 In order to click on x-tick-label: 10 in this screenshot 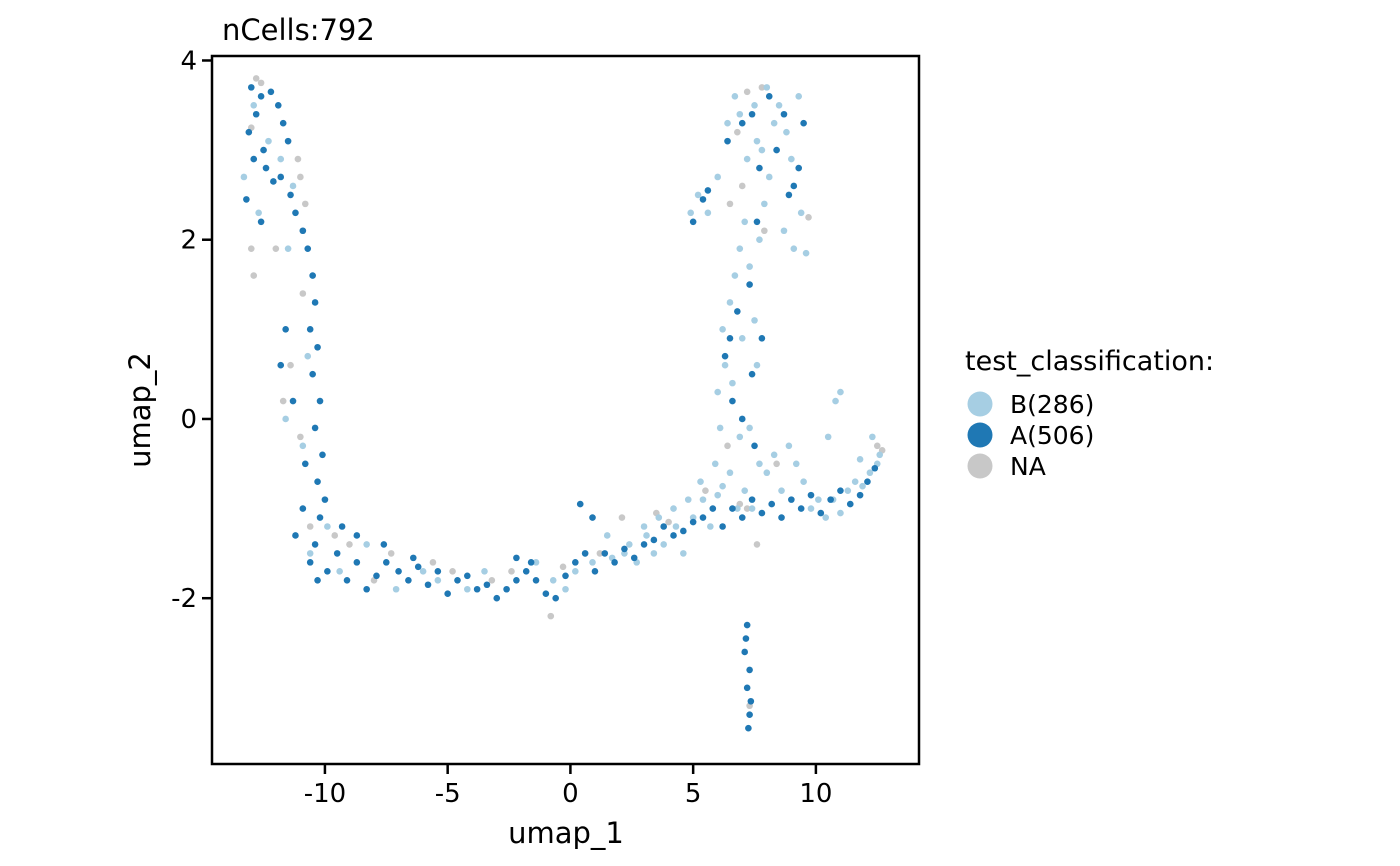, I will do `click(815, 794)`.